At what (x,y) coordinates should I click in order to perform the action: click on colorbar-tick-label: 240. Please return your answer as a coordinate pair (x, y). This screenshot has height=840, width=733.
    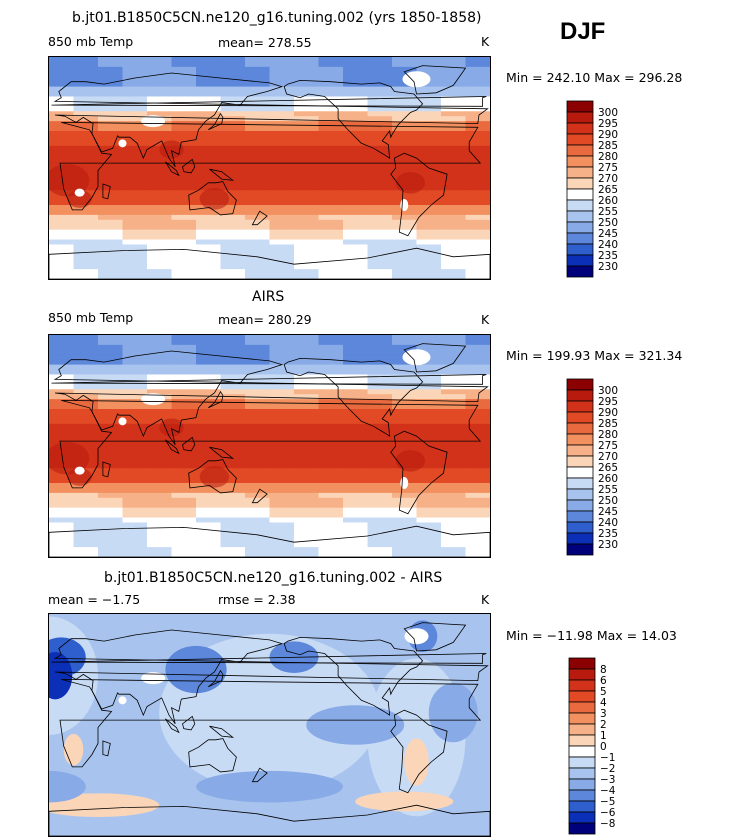
    Looking at the image, I should click on (608, 523).